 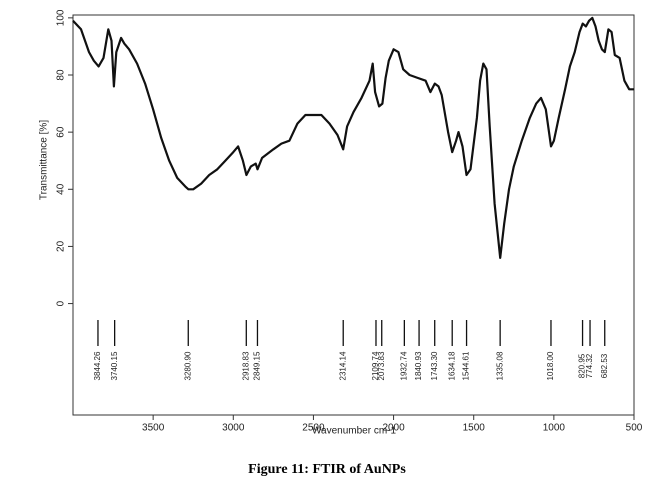 What do you see at coordinates (313, 428) in the screenshot?
I see `x-tick-label: 2500` at bounding box center [313, 428].